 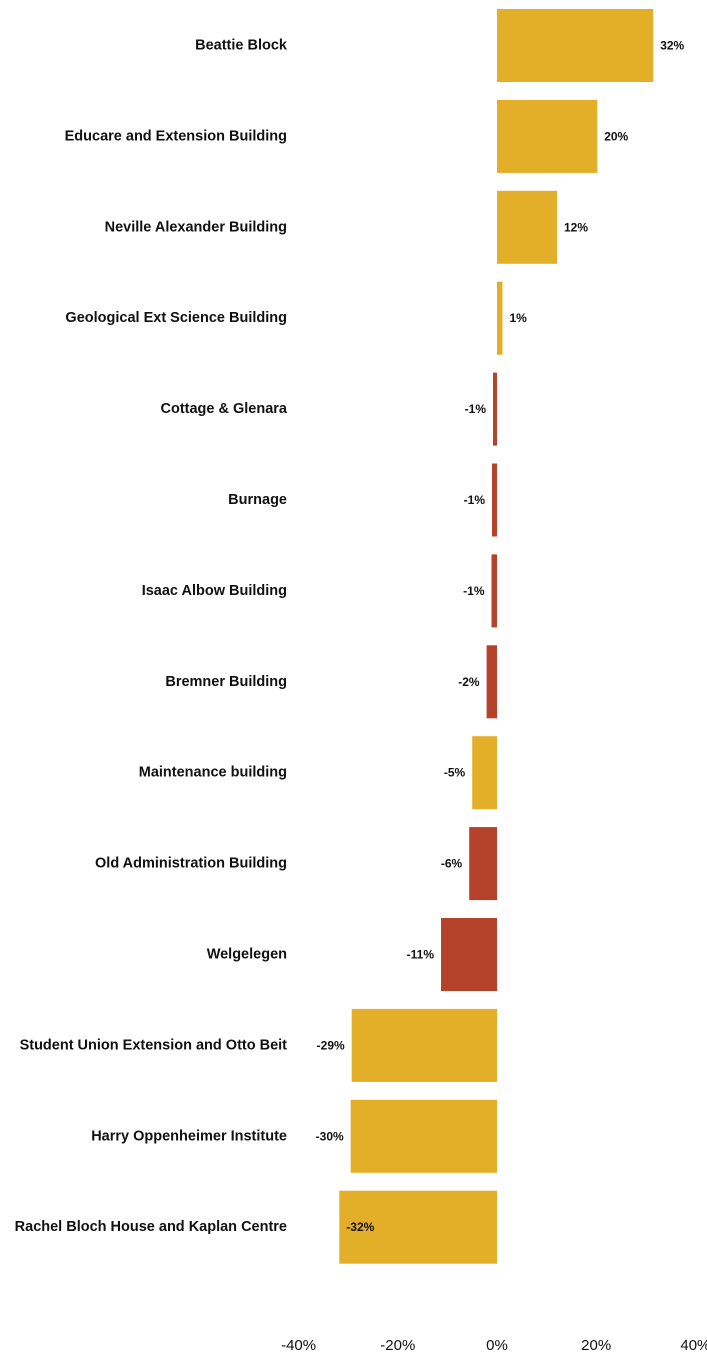 I want to click on bar-cottage-and-glenara, so click(x=495, y=409).